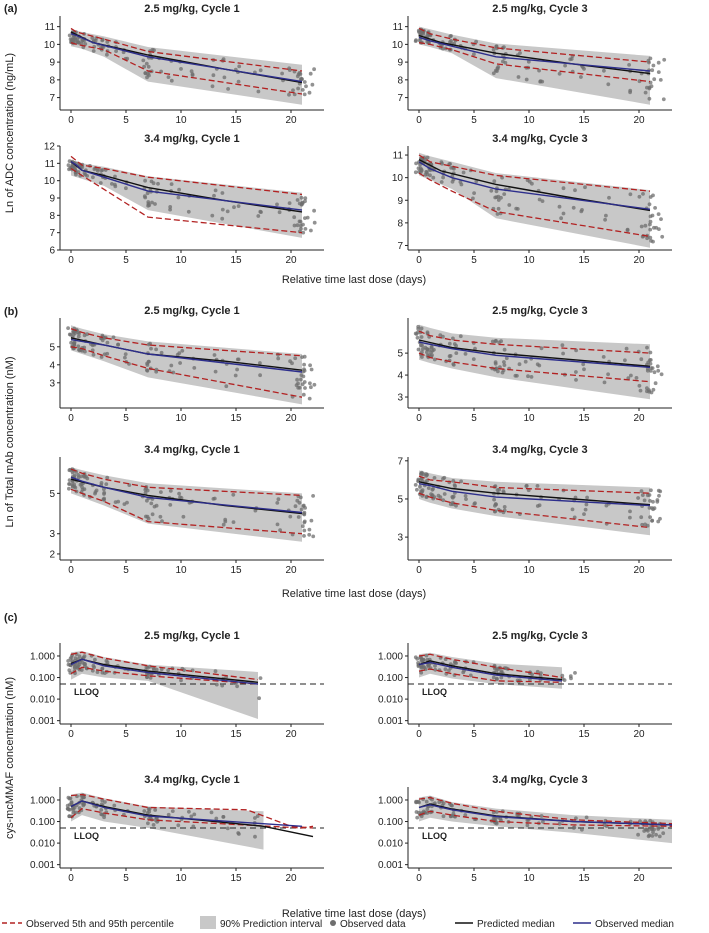 This screenshot has height=933, width=709. I want to click on y-tick-label: 8, so click(52, 216).